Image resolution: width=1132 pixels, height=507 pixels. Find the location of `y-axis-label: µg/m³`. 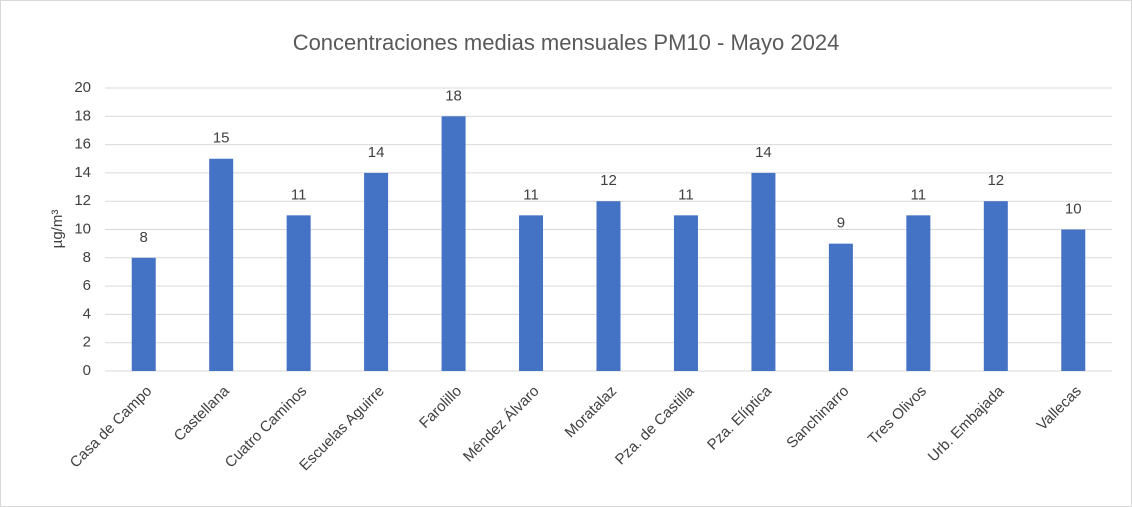

y-axis-label: µg/m³ is located at coordinates (57, 229).